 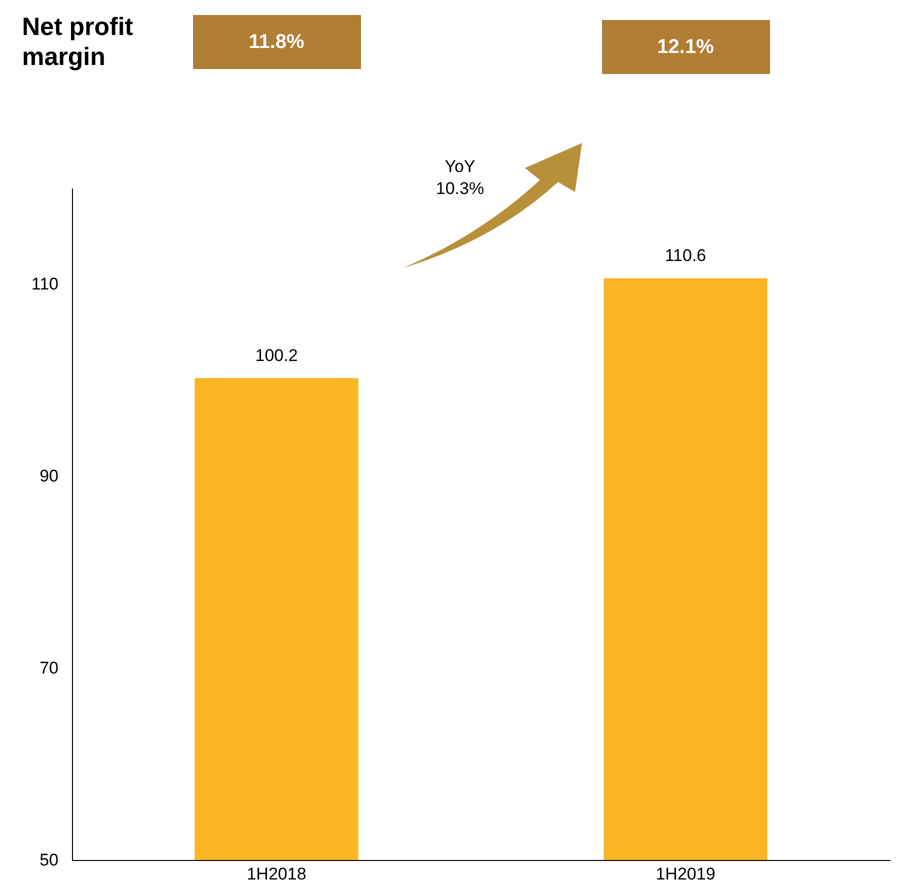 I want to click on y-tick-label: 70, so click(x=49, y=668).